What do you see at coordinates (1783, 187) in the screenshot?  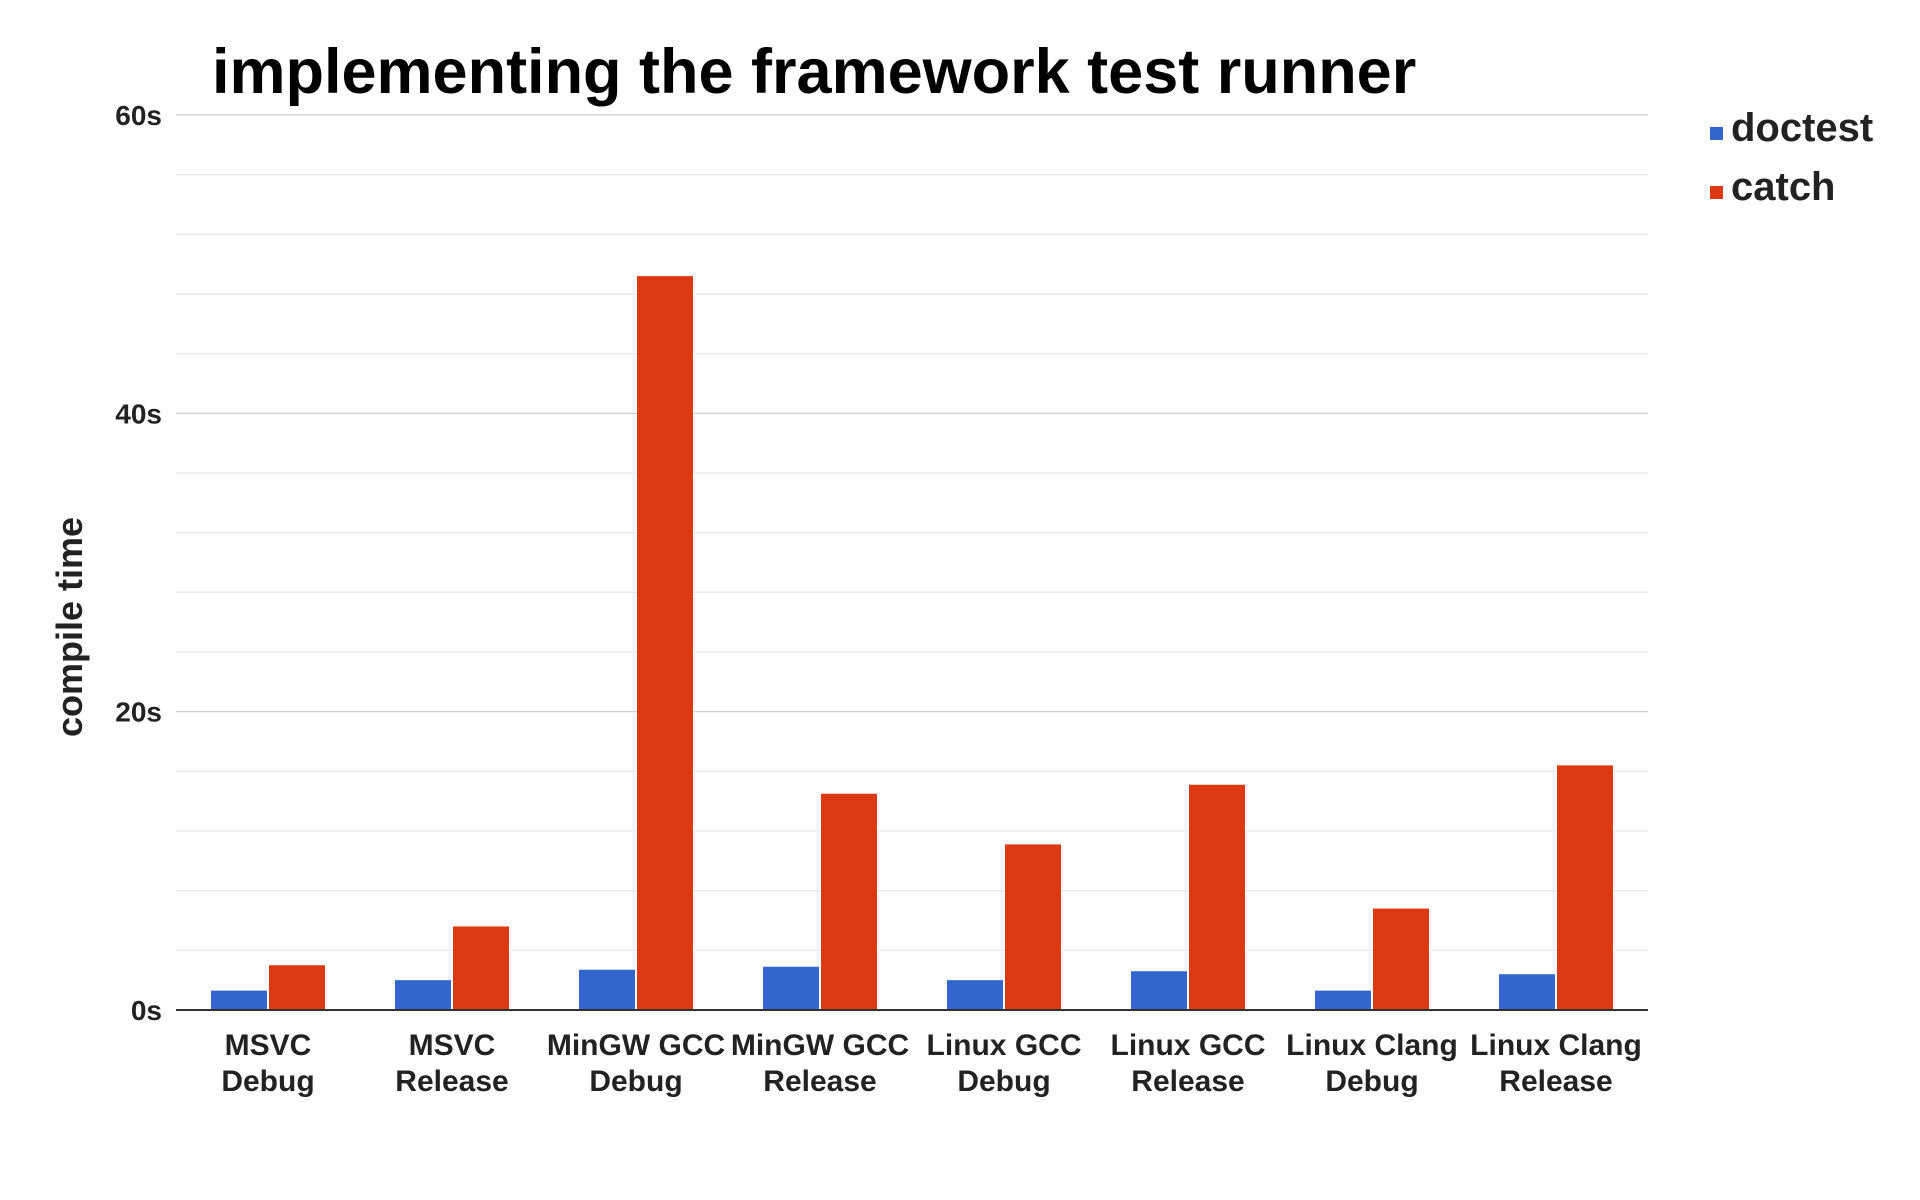 I see `legend-label-catch: catch` at bounding box center [1783, 187].